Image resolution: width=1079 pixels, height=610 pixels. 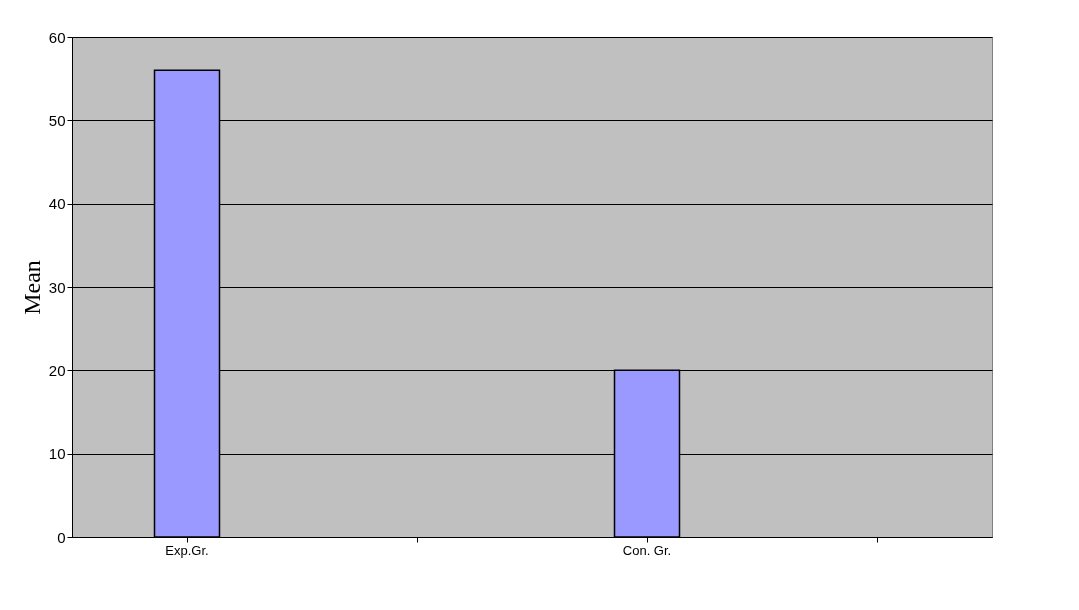 I want to click on y-axis-title: Mean, so click(x=31, y=287).